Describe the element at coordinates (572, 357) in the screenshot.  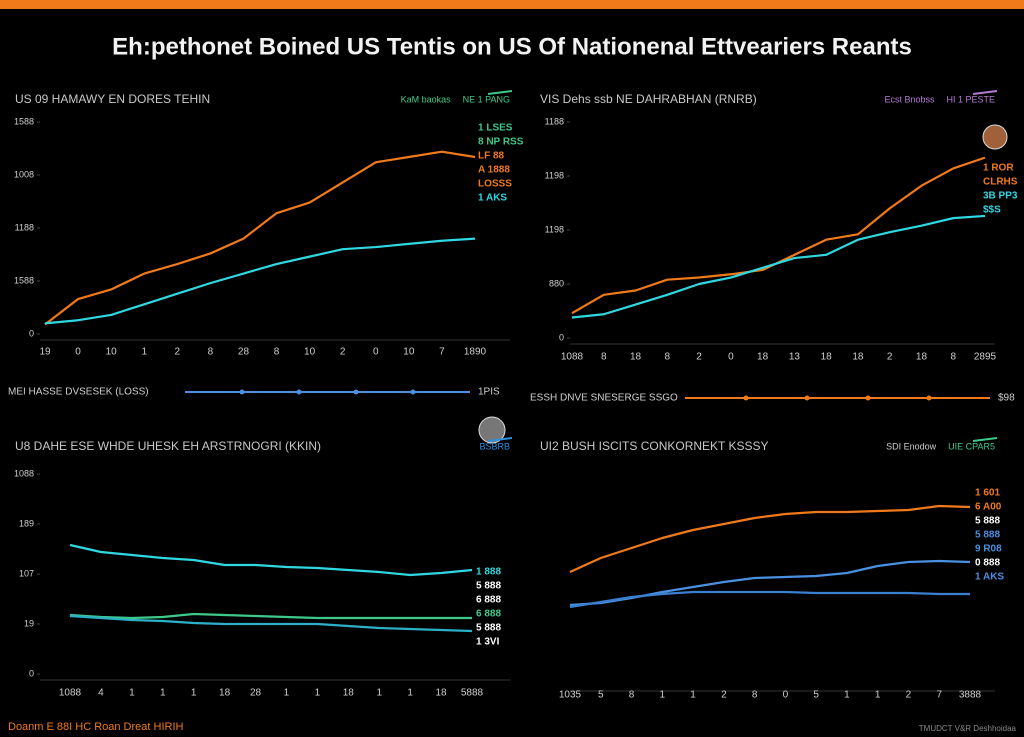
I see `x-tick-label: 1088` at that location.